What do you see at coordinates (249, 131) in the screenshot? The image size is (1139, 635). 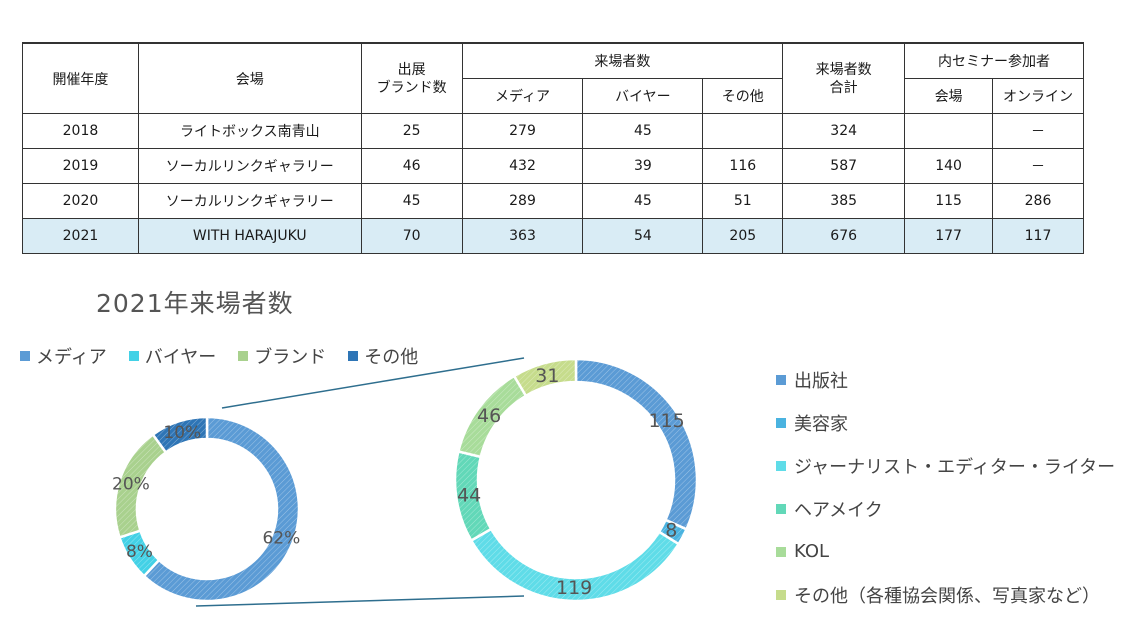 I see `cell-venue: ライトボックス南青山` at bounding box center [249, 131].